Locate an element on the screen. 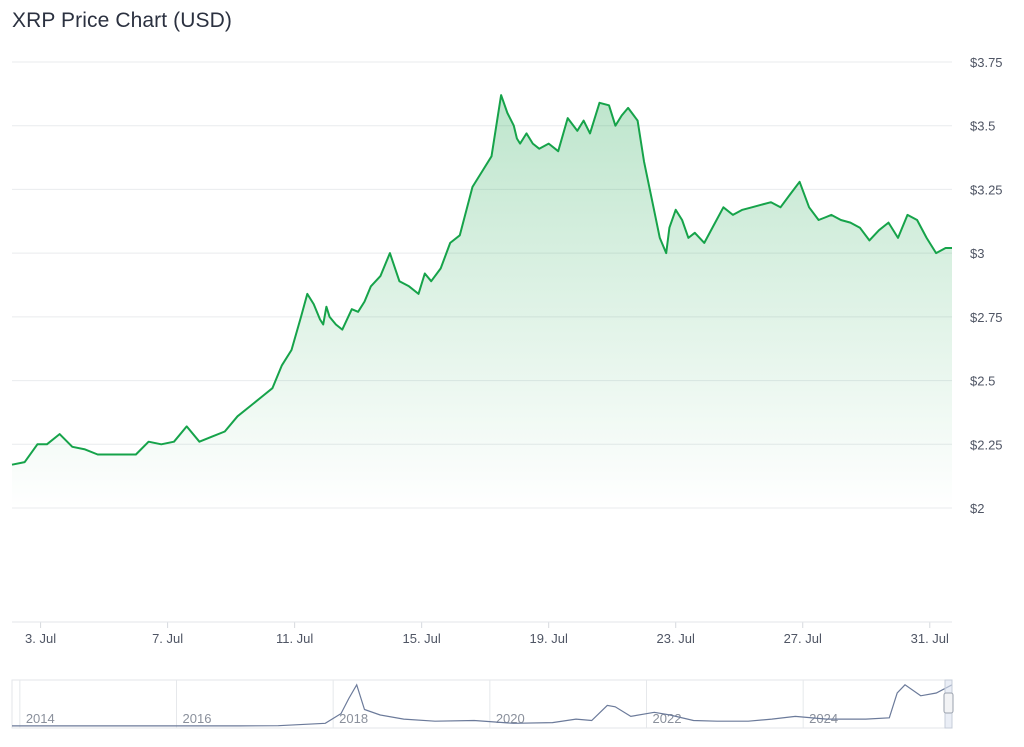 This screenshot has height=747, width=1024. x-tick-label: 15. Jul is located at coordinates (422, 638).